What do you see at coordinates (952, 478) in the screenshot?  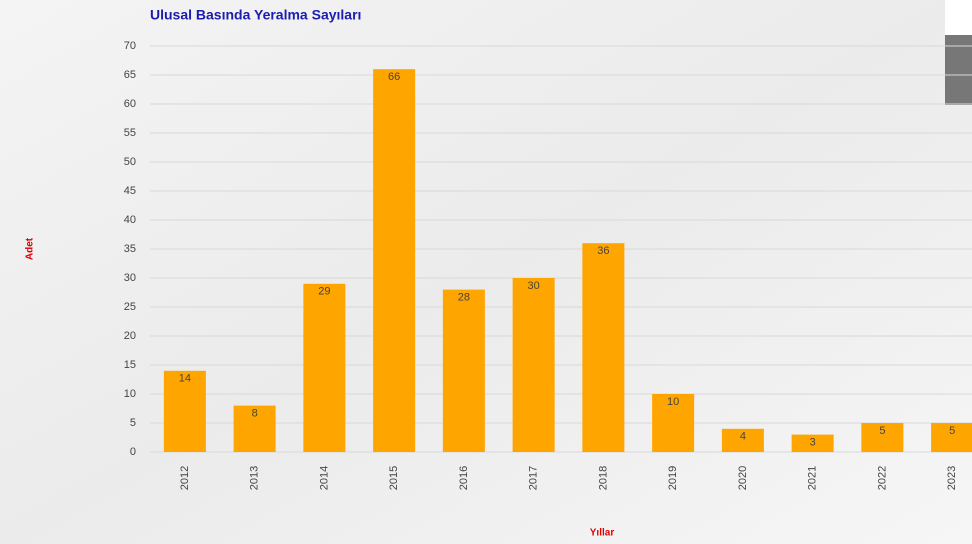 I see `x-tick-label: 2023` at bounding box center [952, 478].